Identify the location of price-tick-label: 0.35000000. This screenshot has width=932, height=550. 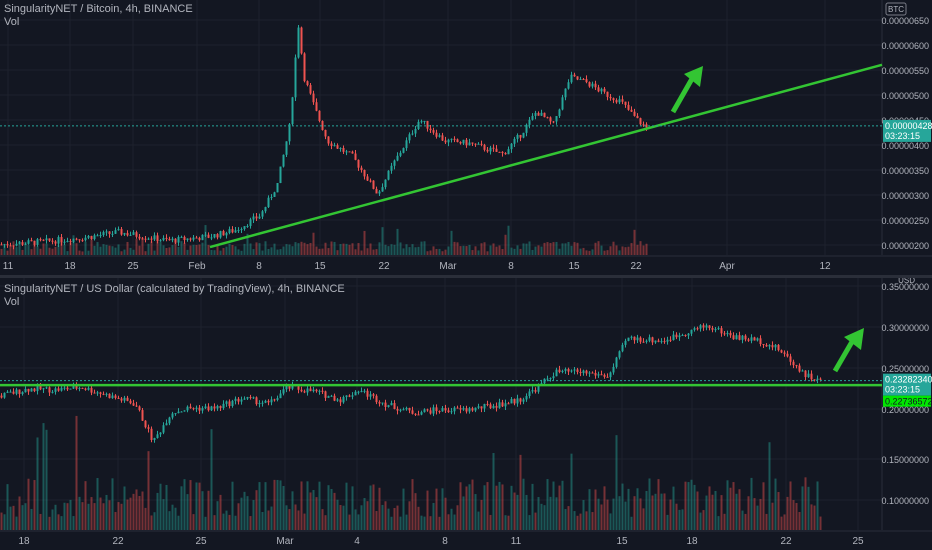
(905, 287).